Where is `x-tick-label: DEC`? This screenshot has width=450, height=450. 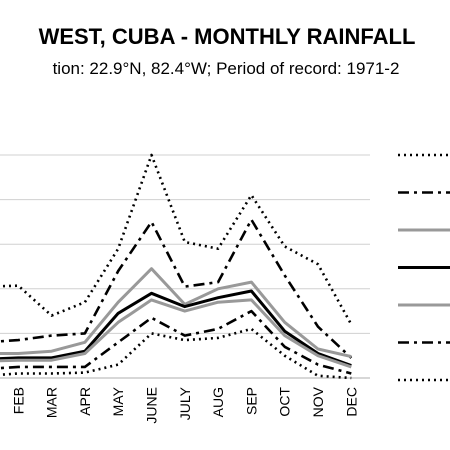 x-tick-label: DEC is located at coordinates (351, 402).